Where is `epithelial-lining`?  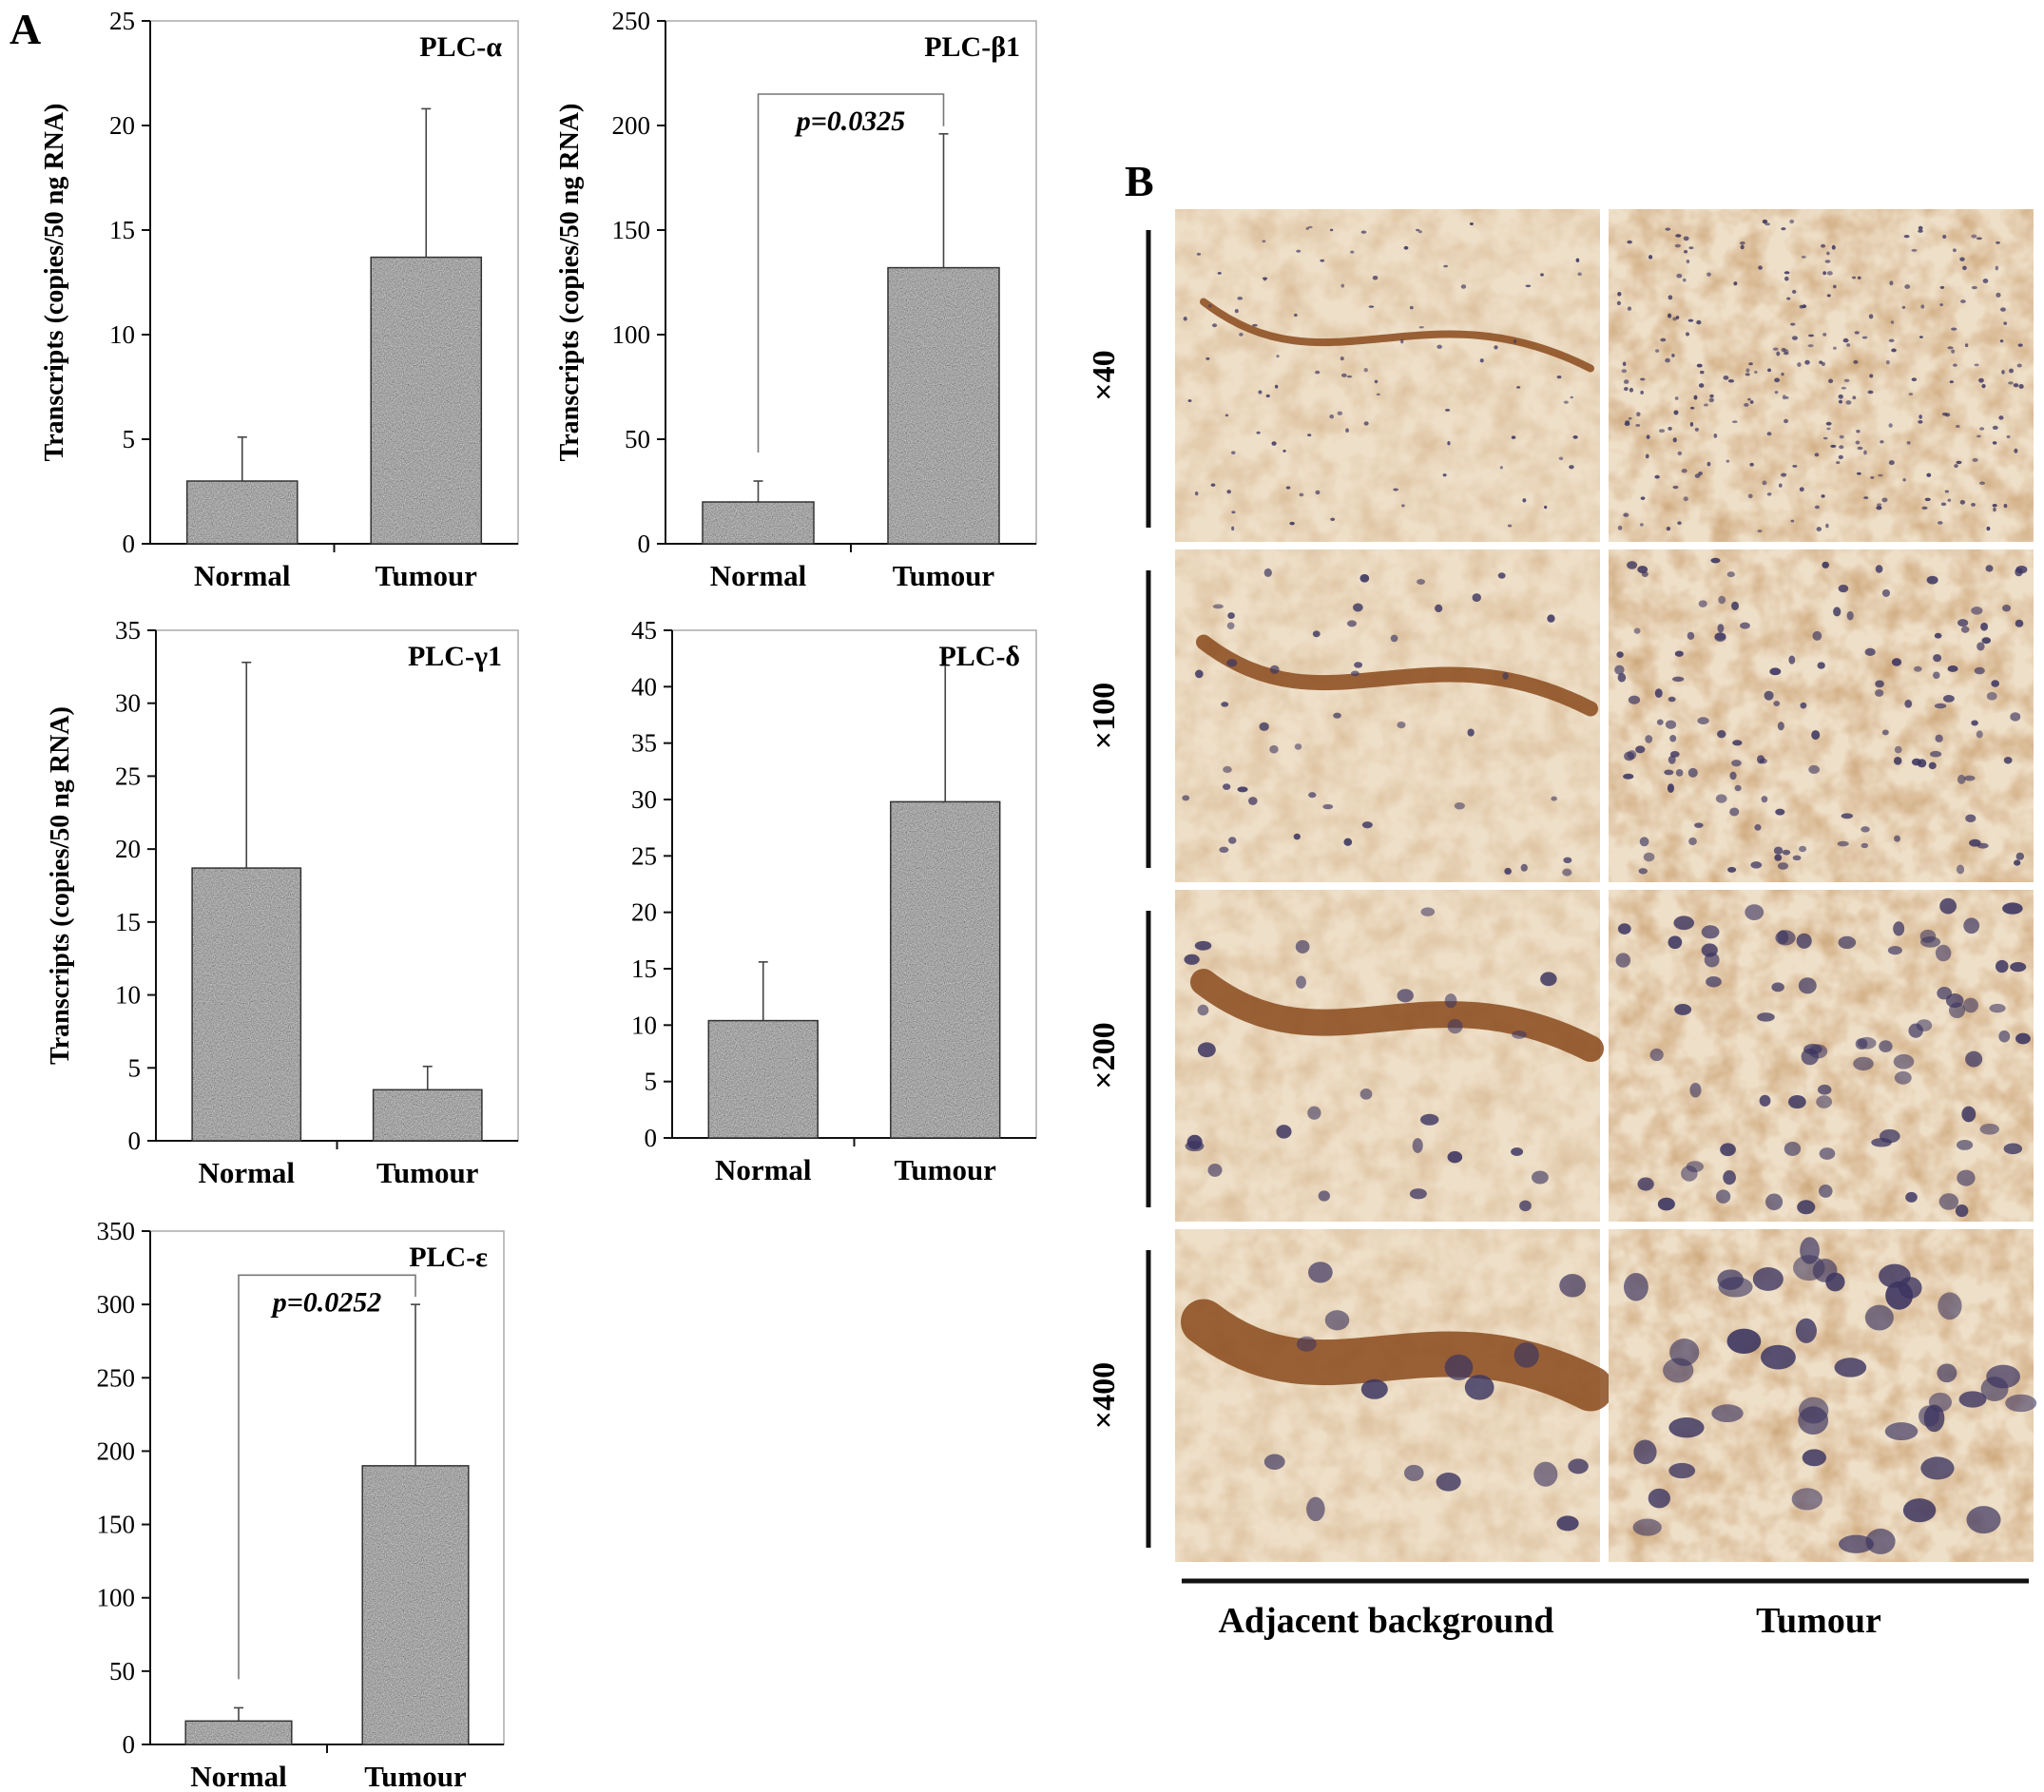
epithelial-lining is located at coordinates (1397, 1016).